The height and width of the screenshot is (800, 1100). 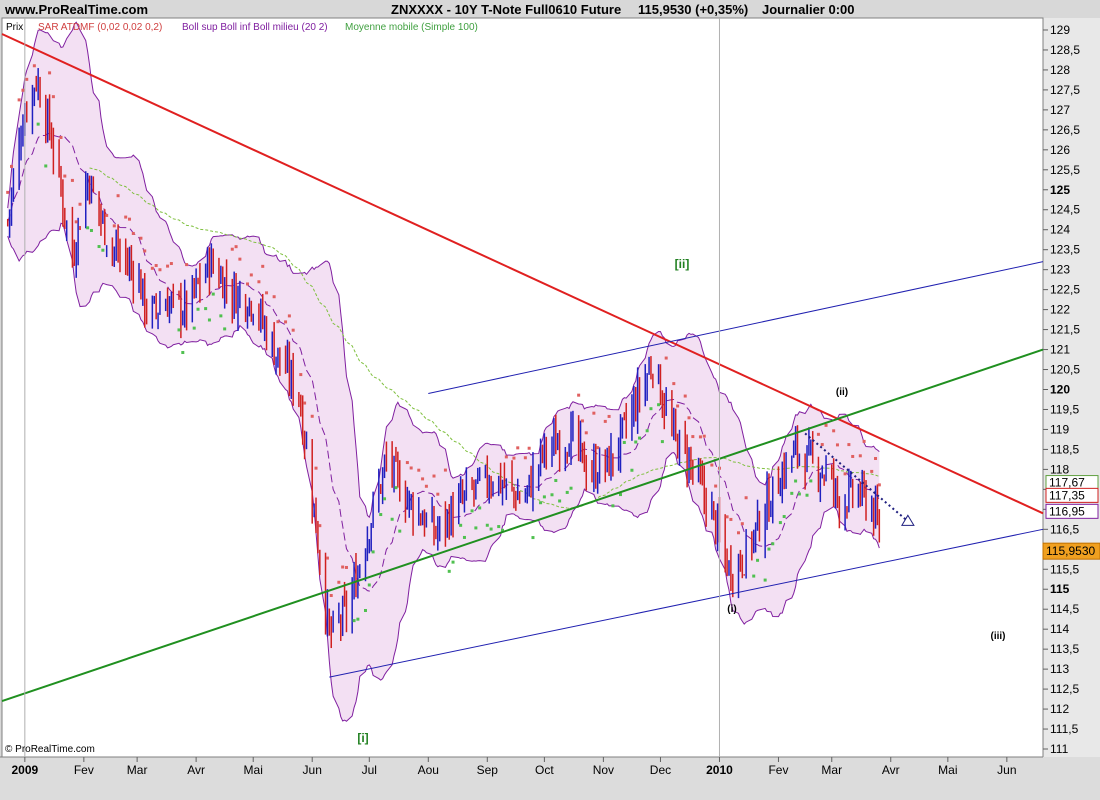 I want to click on y-tick-label: 123, so click(x=1060, y=270).